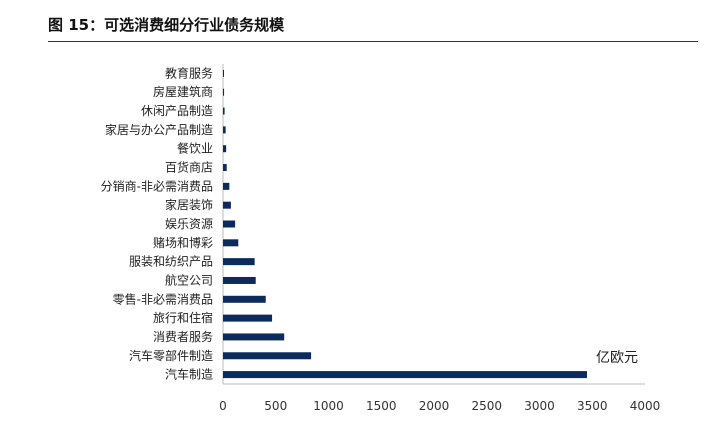 Image resolution: width=720 pixels, height=425 pixels. I want to click on category-label: 家居与办公产品制造, so click(159, 129).